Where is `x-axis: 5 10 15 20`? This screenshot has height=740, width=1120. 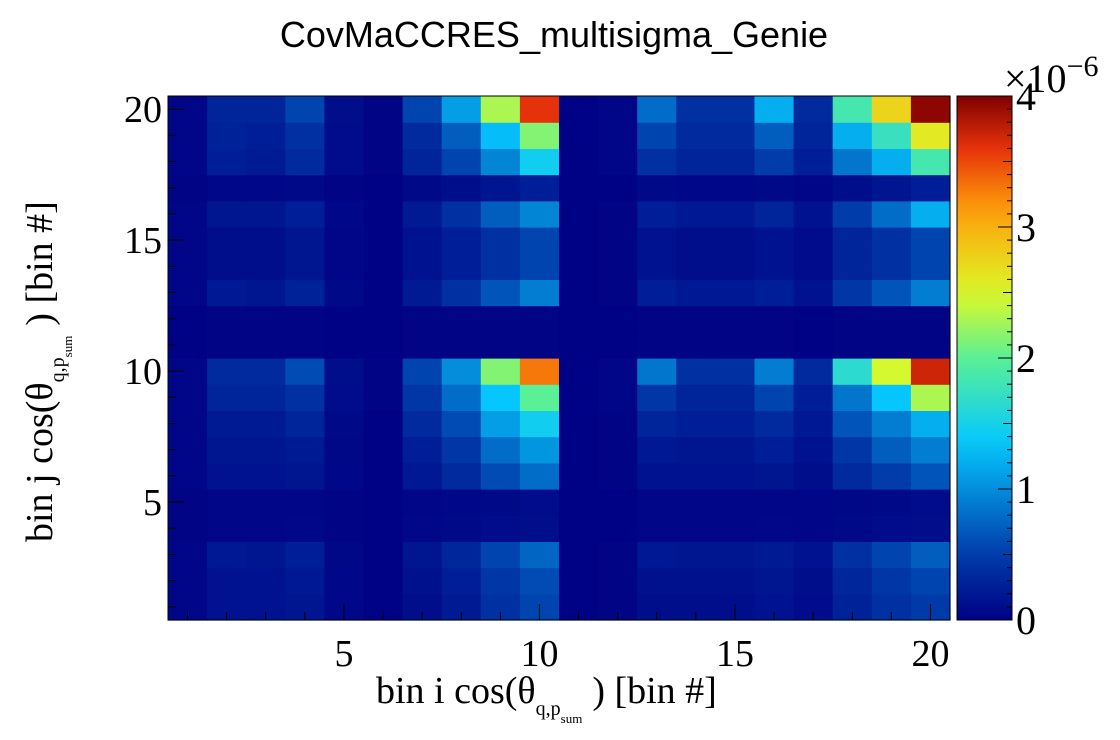
x-axis: 5 10 15 20 is located at coordinates (568, 639).